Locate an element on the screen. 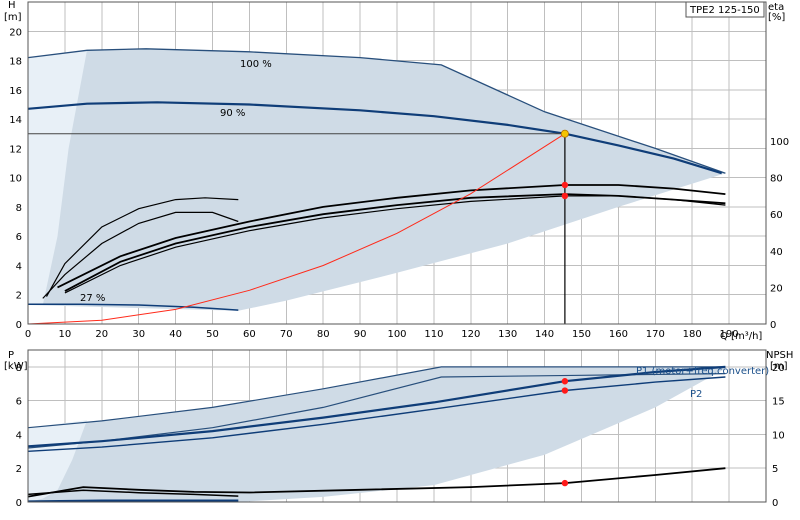 Image resolution: width=800 pixels, height=520 pixels. p1-100-curve is located at coordinates (376, 397).